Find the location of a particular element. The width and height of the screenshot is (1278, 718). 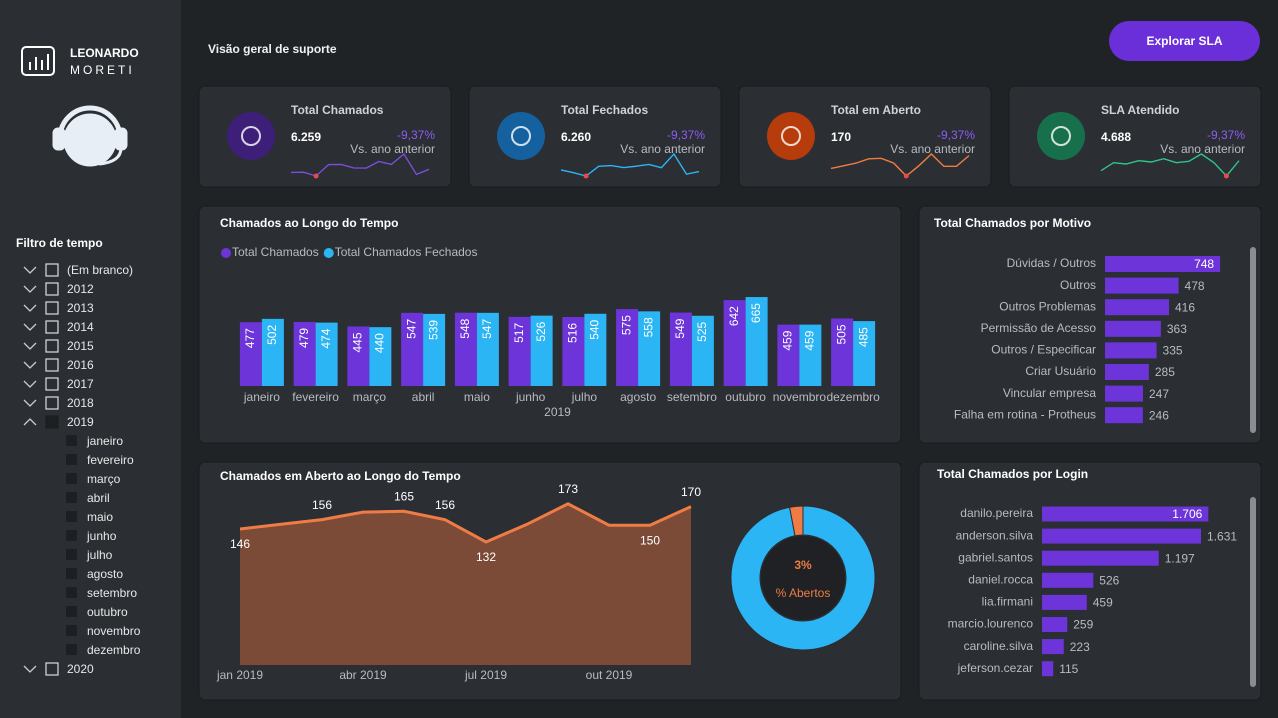

data-label: 502 is located at coordinates (272, 335).